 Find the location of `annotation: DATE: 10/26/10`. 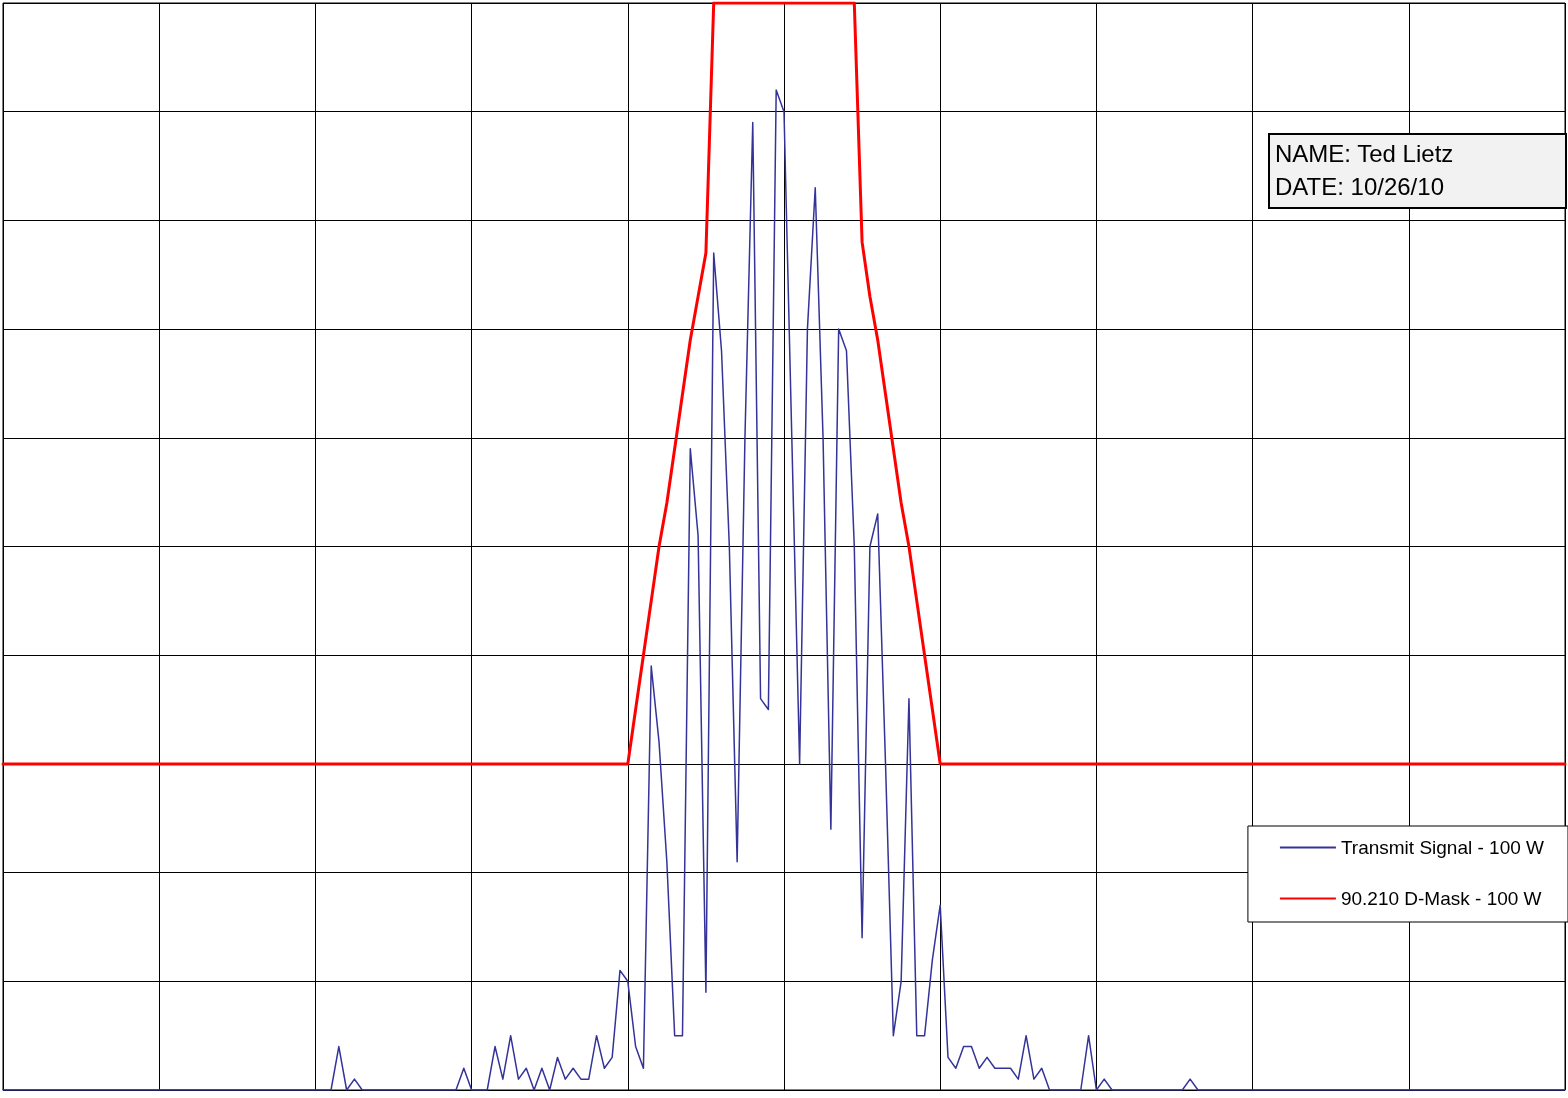

annotation: DATE: 10/26/10 is located at coordinates (1360, 187).